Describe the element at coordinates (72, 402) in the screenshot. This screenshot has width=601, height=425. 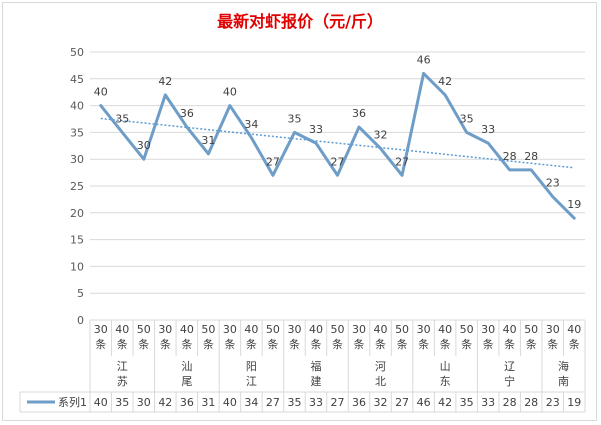
I see `legend-series-name: 系列1` at that location.